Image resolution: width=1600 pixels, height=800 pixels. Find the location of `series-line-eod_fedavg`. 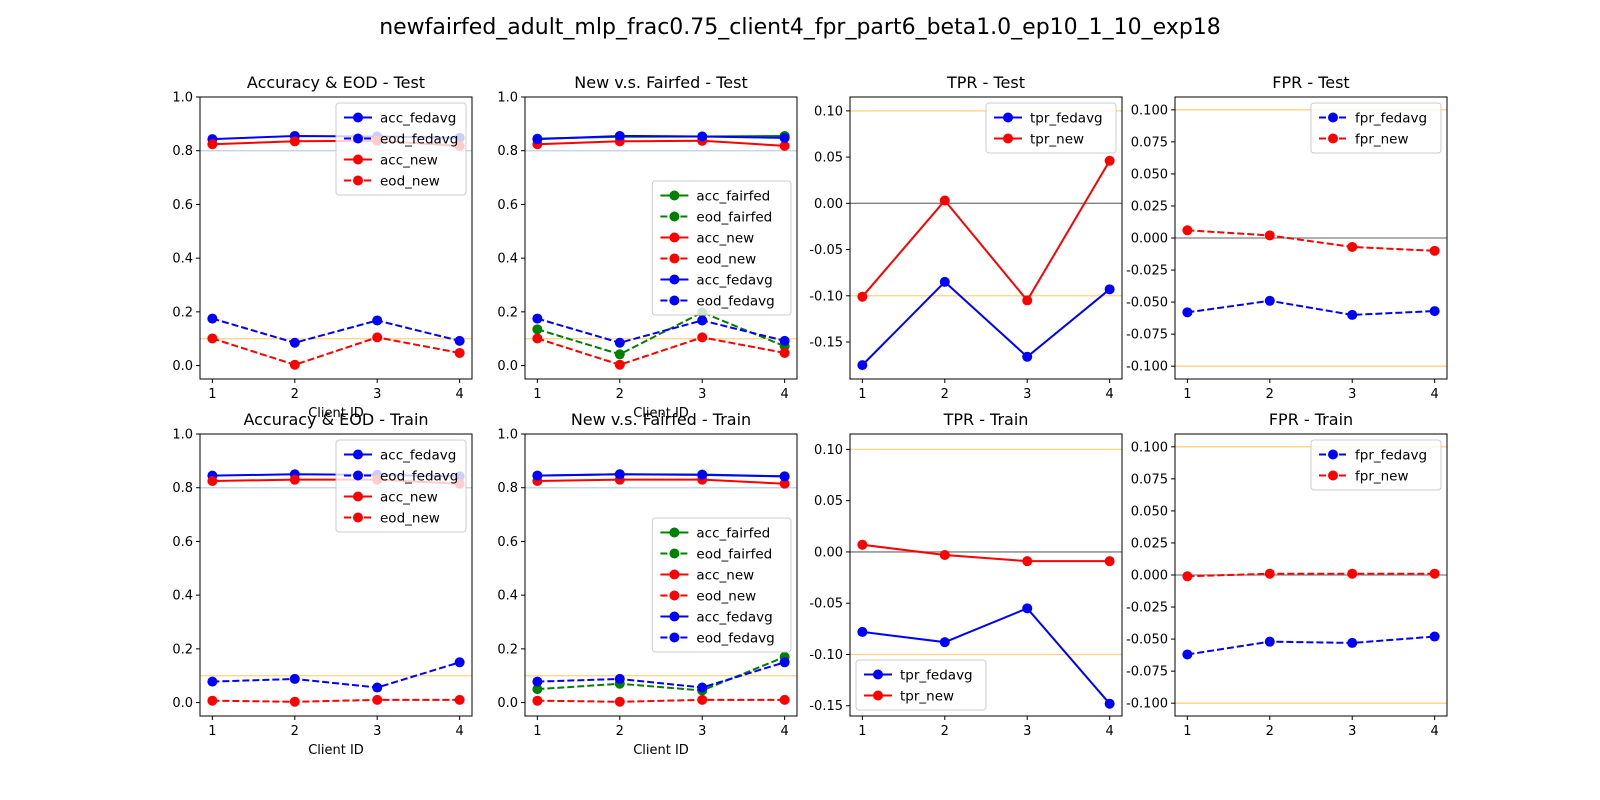

series-line-eod_fedavg is located at coordinates (661, 675).